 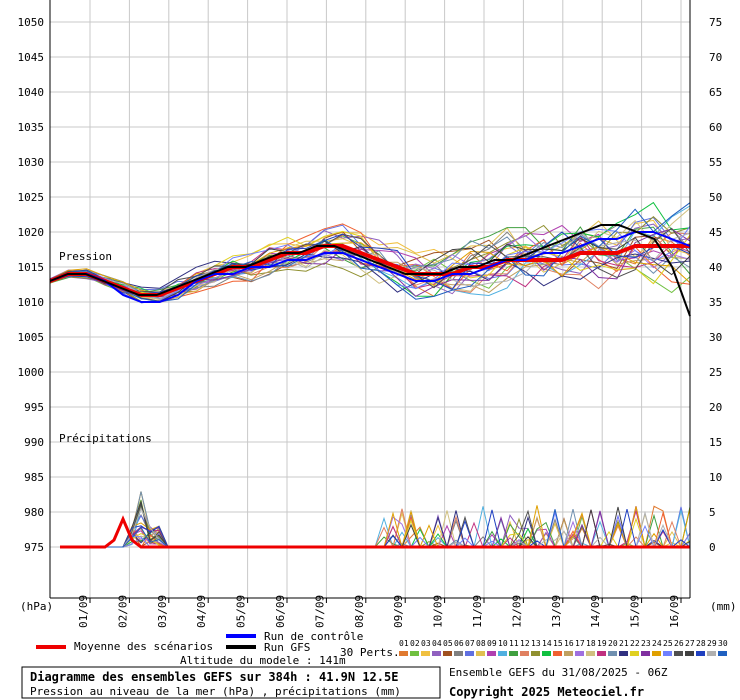 I want to click on right-tick-label: 70, so click(x=715, y=57).